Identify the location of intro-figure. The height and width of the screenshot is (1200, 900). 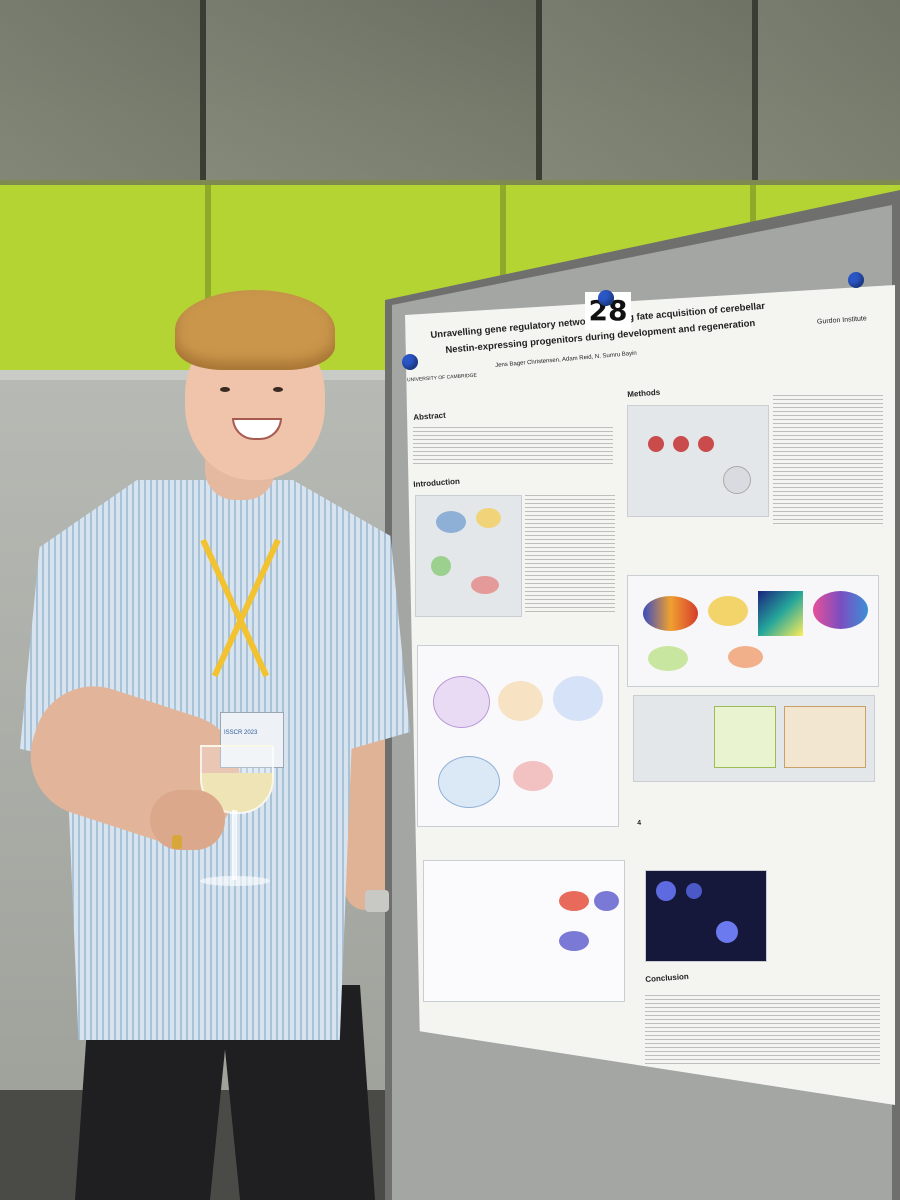
(468, 556).